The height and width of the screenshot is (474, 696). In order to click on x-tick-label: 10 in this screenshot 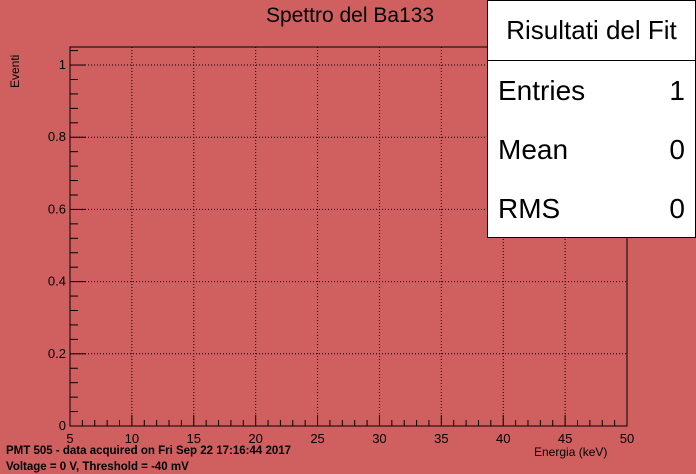, I will do `click(132, 438)`.